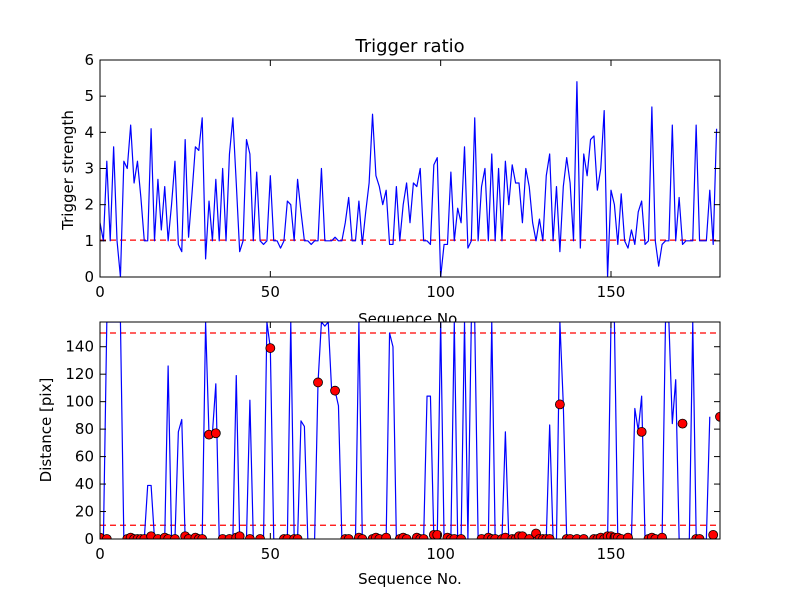  Describe the element at coordinates (84, 457) in the screenshot. I see `y-tick-label: 60` at that location.